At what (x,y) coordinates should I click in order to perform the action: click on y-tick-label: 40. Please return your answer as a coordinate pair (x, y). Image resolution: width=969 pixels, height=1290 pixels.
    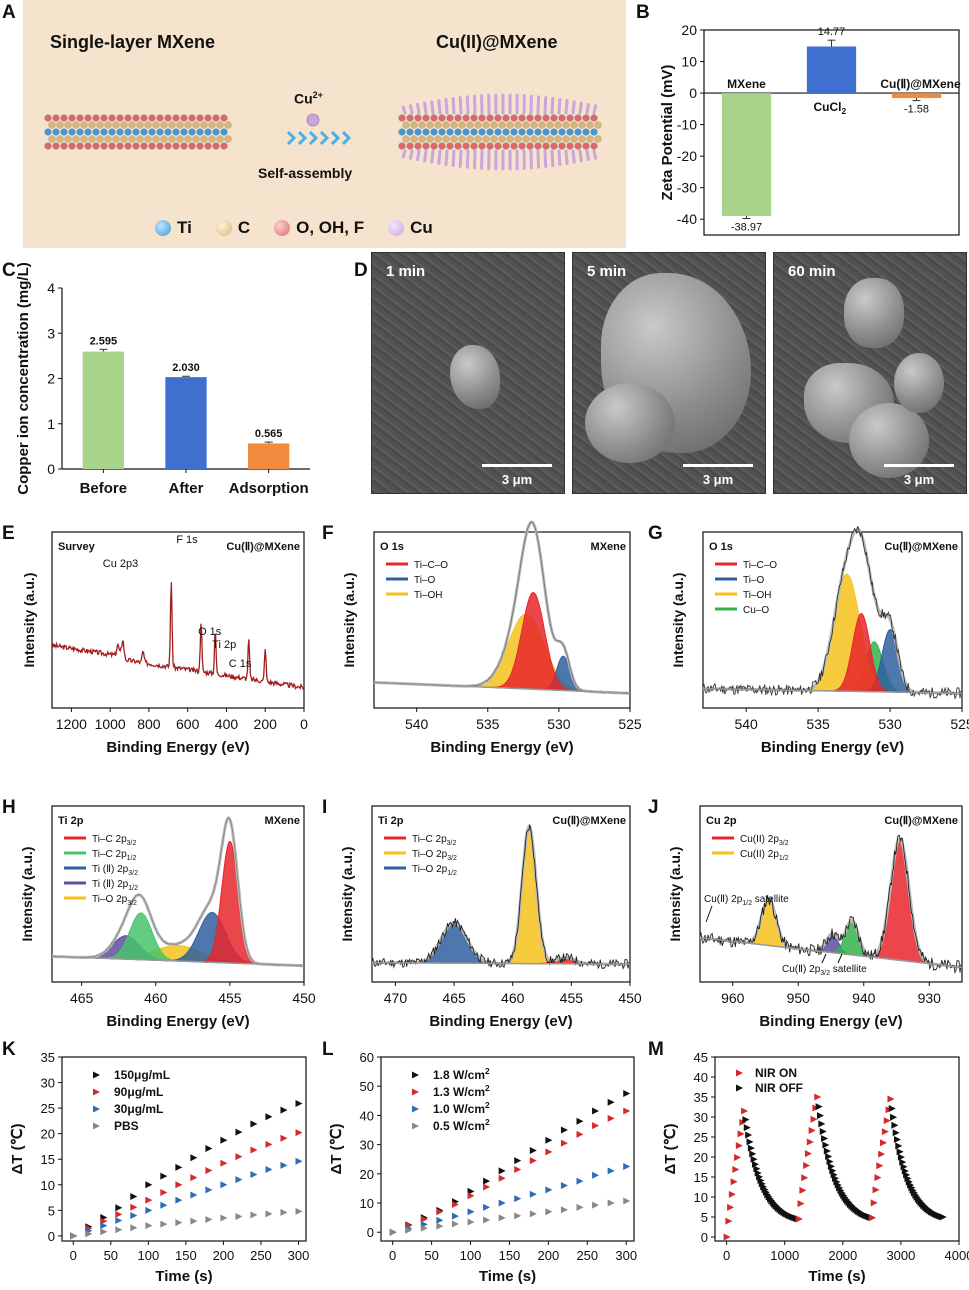
    Looking at the image, I should click on (367, 1115).